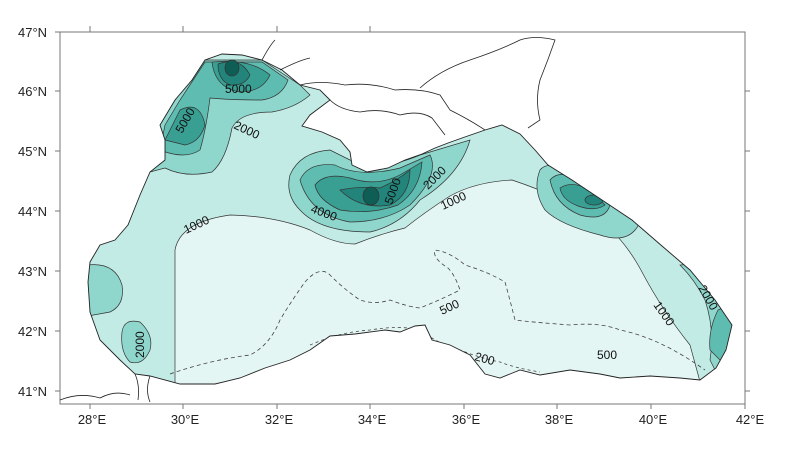 This screenshot has height=452, width=802. Describe the element at coordinates (105, 388) in the screenshot. I see `bosphorus-coast` at that location.